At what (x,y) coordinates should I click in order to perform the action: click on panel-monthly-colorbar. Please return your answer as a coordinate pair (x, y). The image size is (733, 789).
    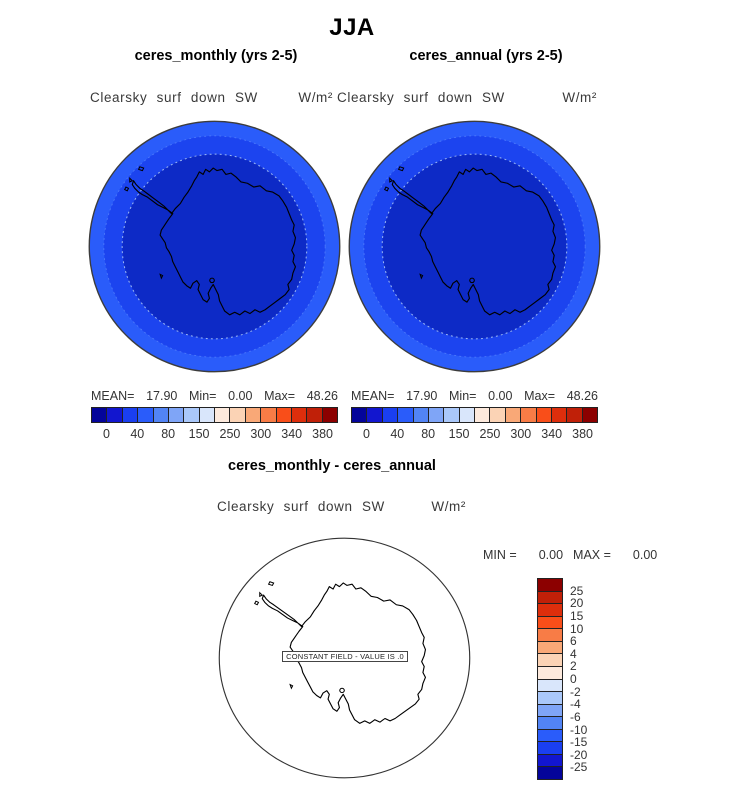
    Looking at the image, I should click on (214, 415).